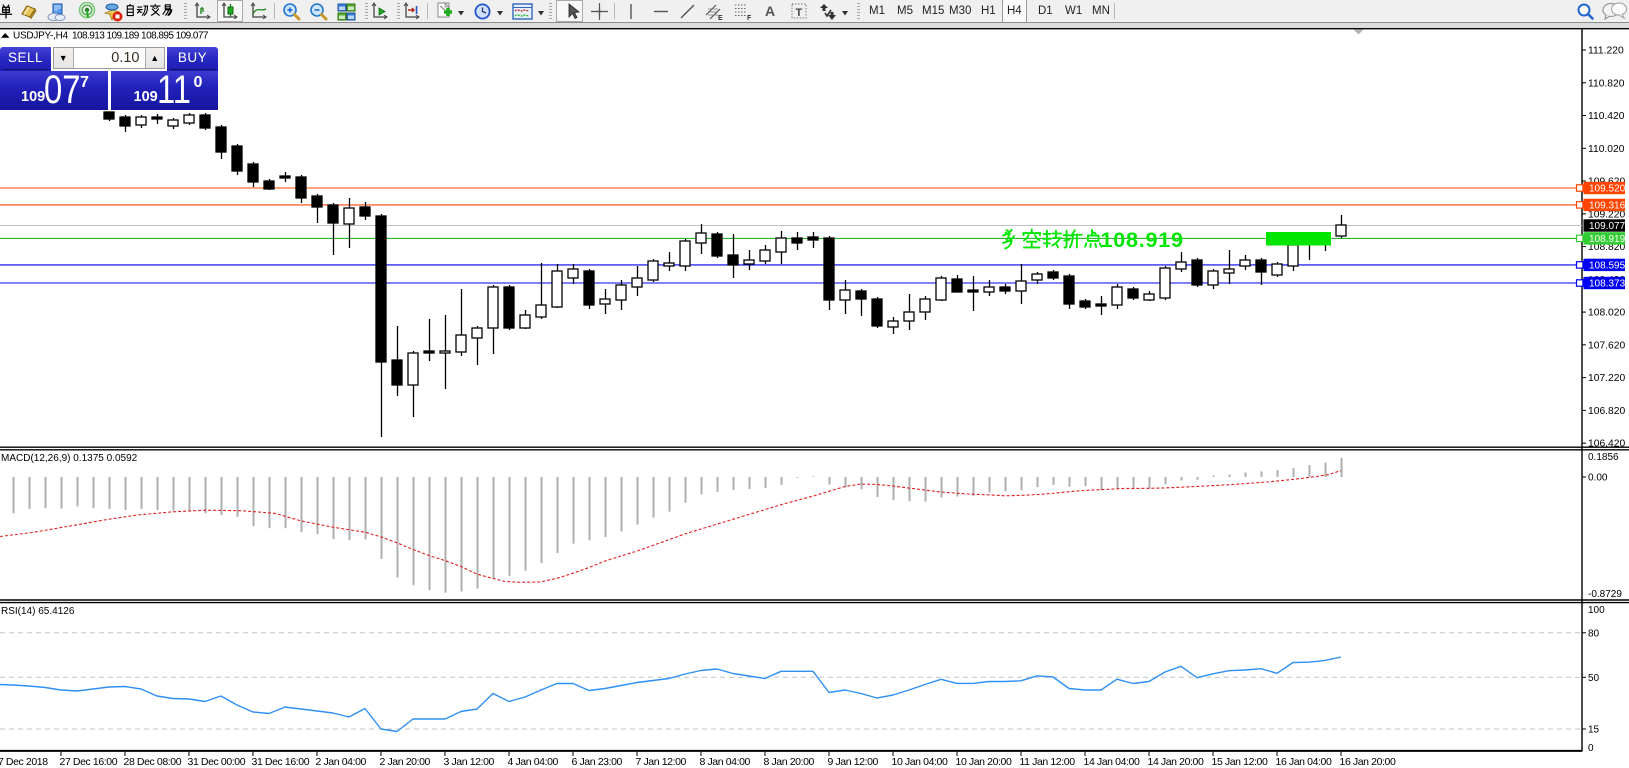 Image resolution: width=1629 pixels, height=768 pixels. I want to click on svg-text: 16 Jan 20:00, so click(1368, 762).